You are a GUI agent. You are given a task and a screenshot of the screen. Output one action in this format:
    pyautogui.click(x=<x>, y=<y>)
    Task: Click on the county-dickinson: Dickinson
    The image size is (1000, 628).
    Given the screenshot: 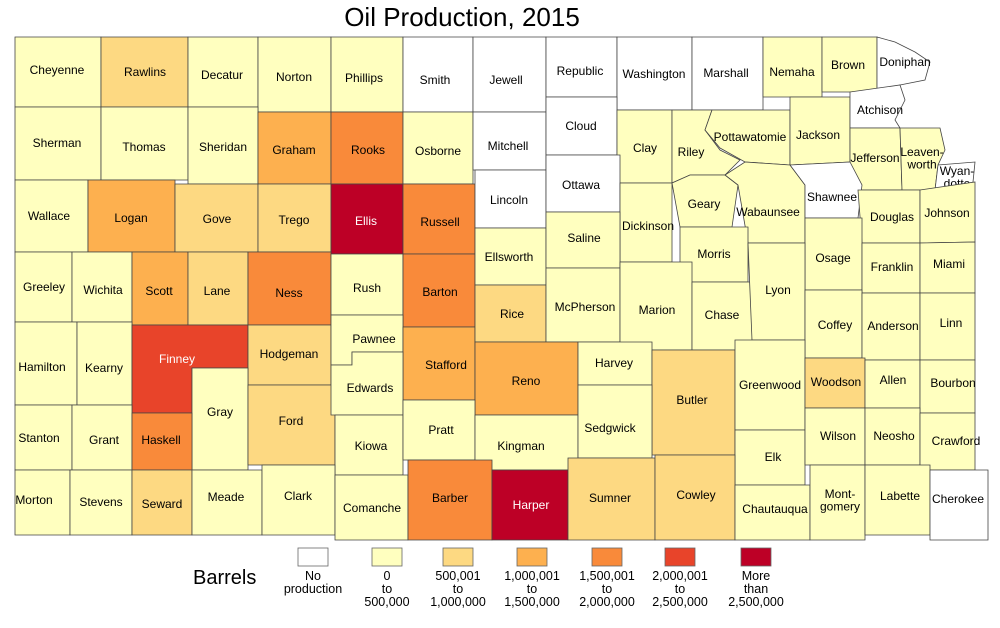 What is the action you would take?
    pyautogui.click(x=646, y=222)
    